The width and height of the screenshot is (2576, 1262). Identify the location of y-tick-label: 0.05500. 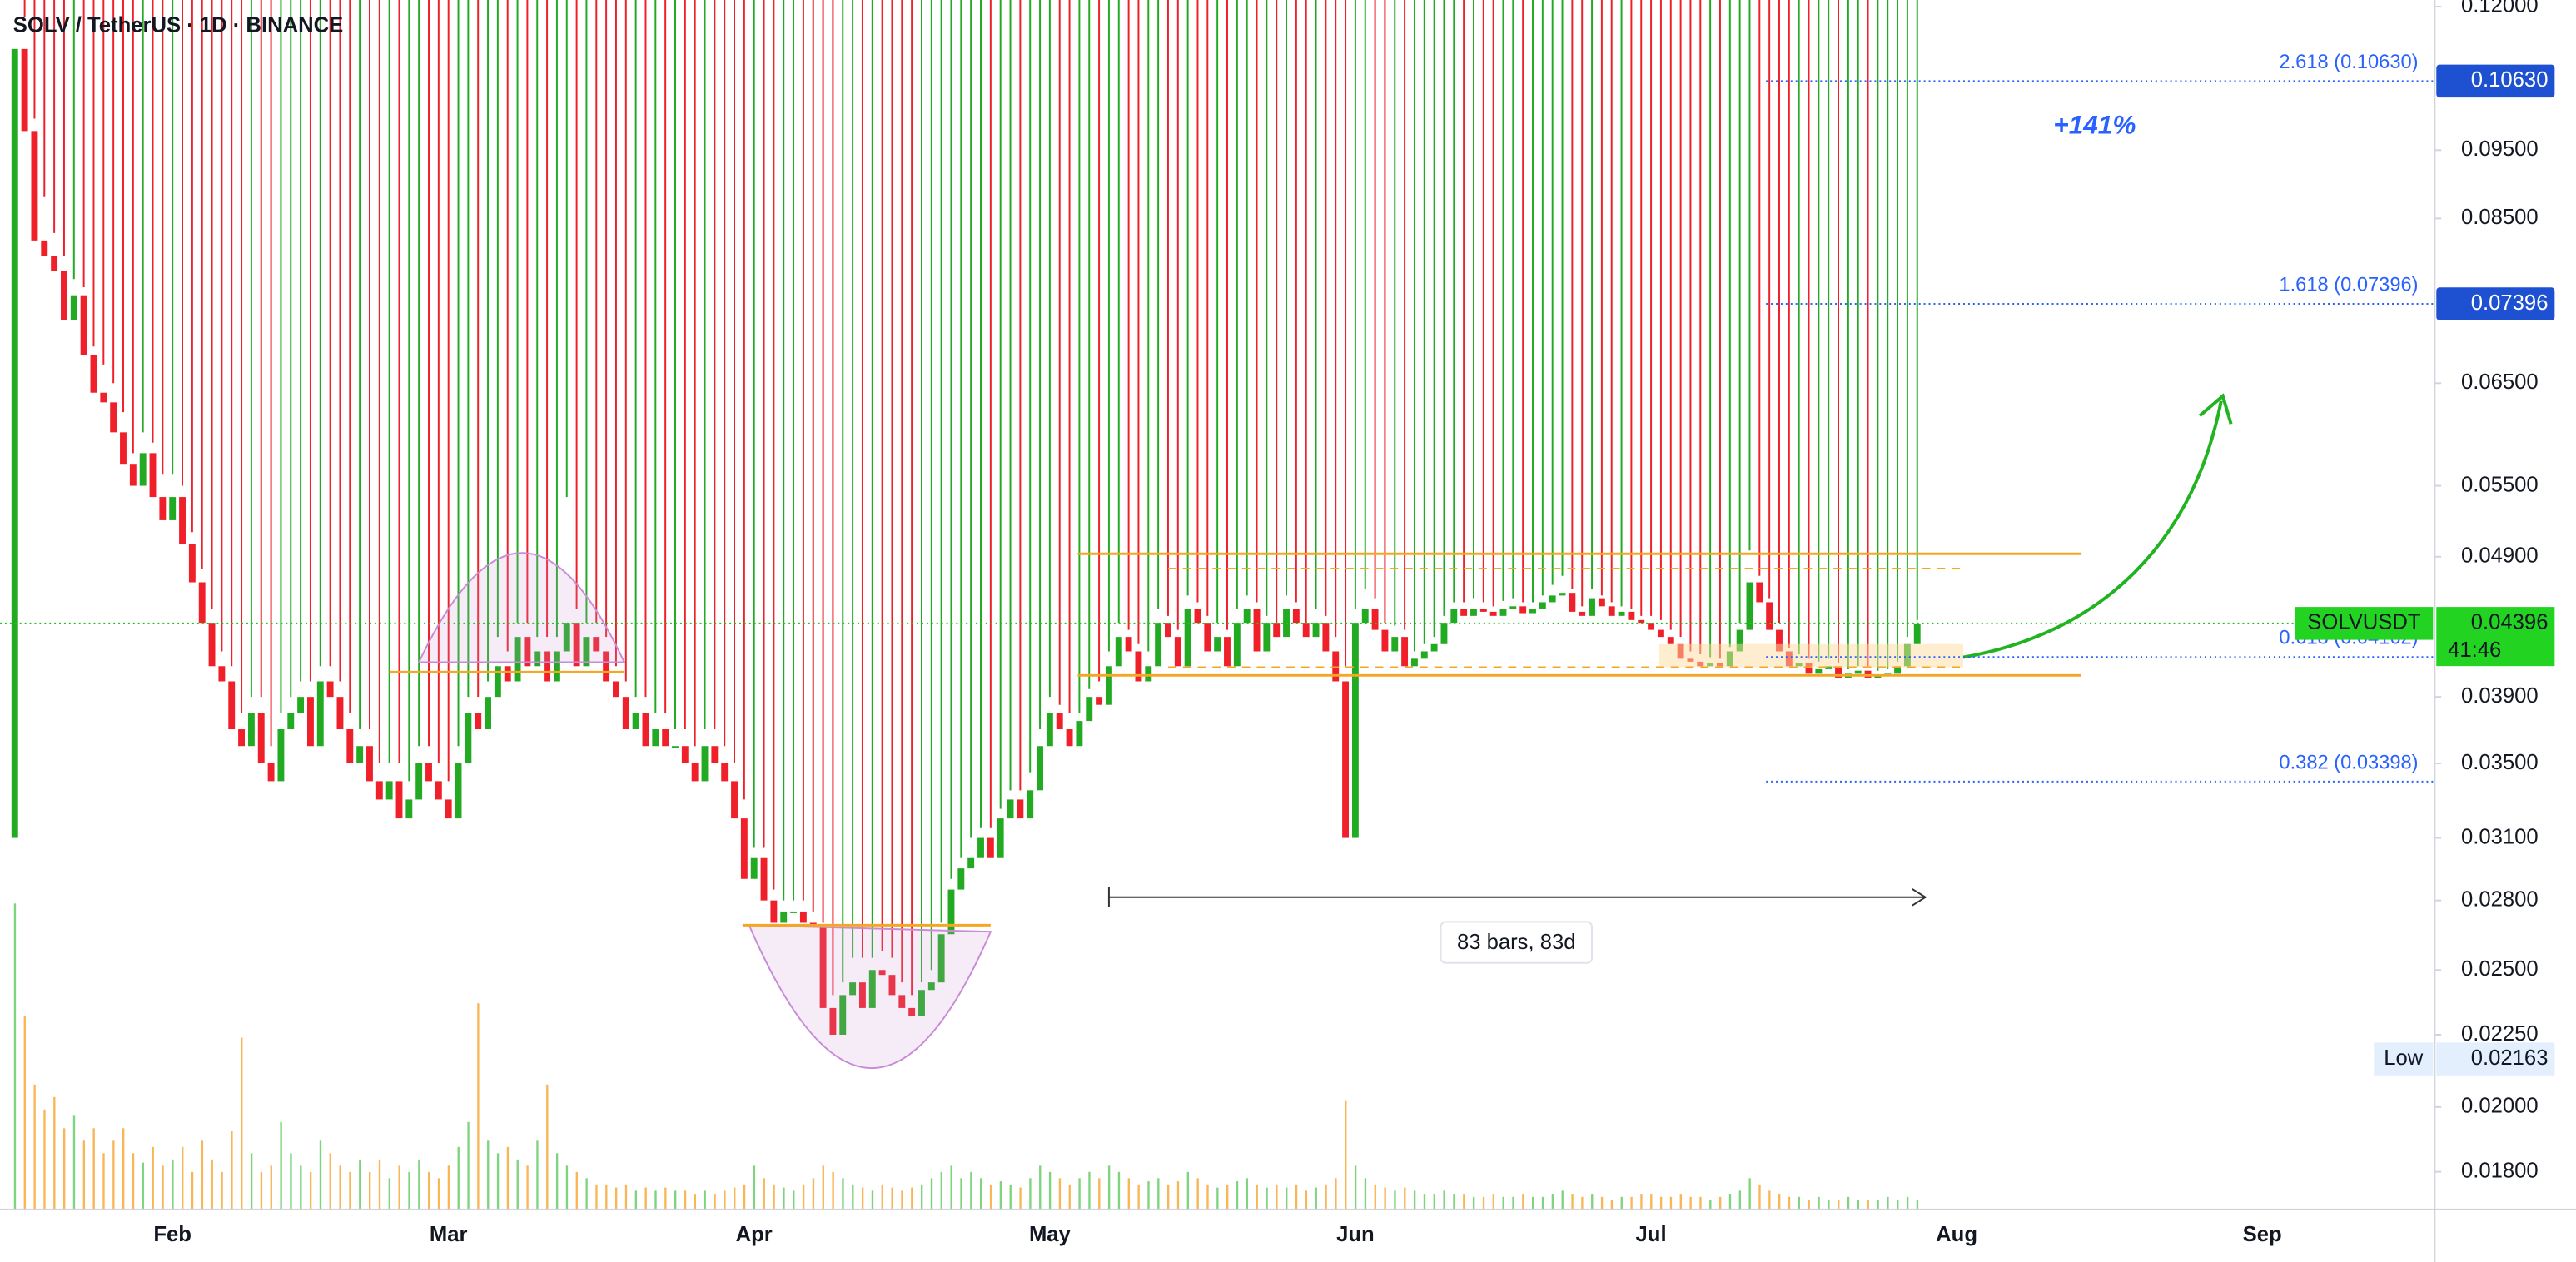
(2500, 484).